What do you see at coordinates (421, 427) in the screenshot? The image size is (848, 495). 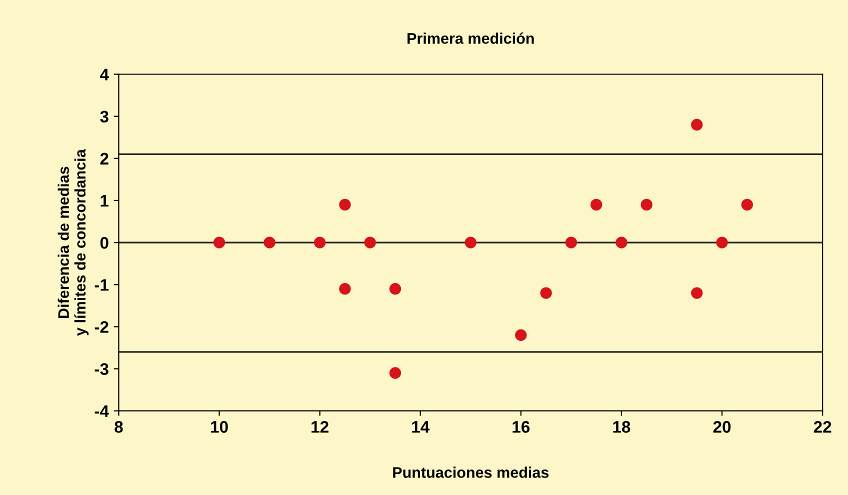 I see `x-tick-label: 14` at bounding box center [421, 427].